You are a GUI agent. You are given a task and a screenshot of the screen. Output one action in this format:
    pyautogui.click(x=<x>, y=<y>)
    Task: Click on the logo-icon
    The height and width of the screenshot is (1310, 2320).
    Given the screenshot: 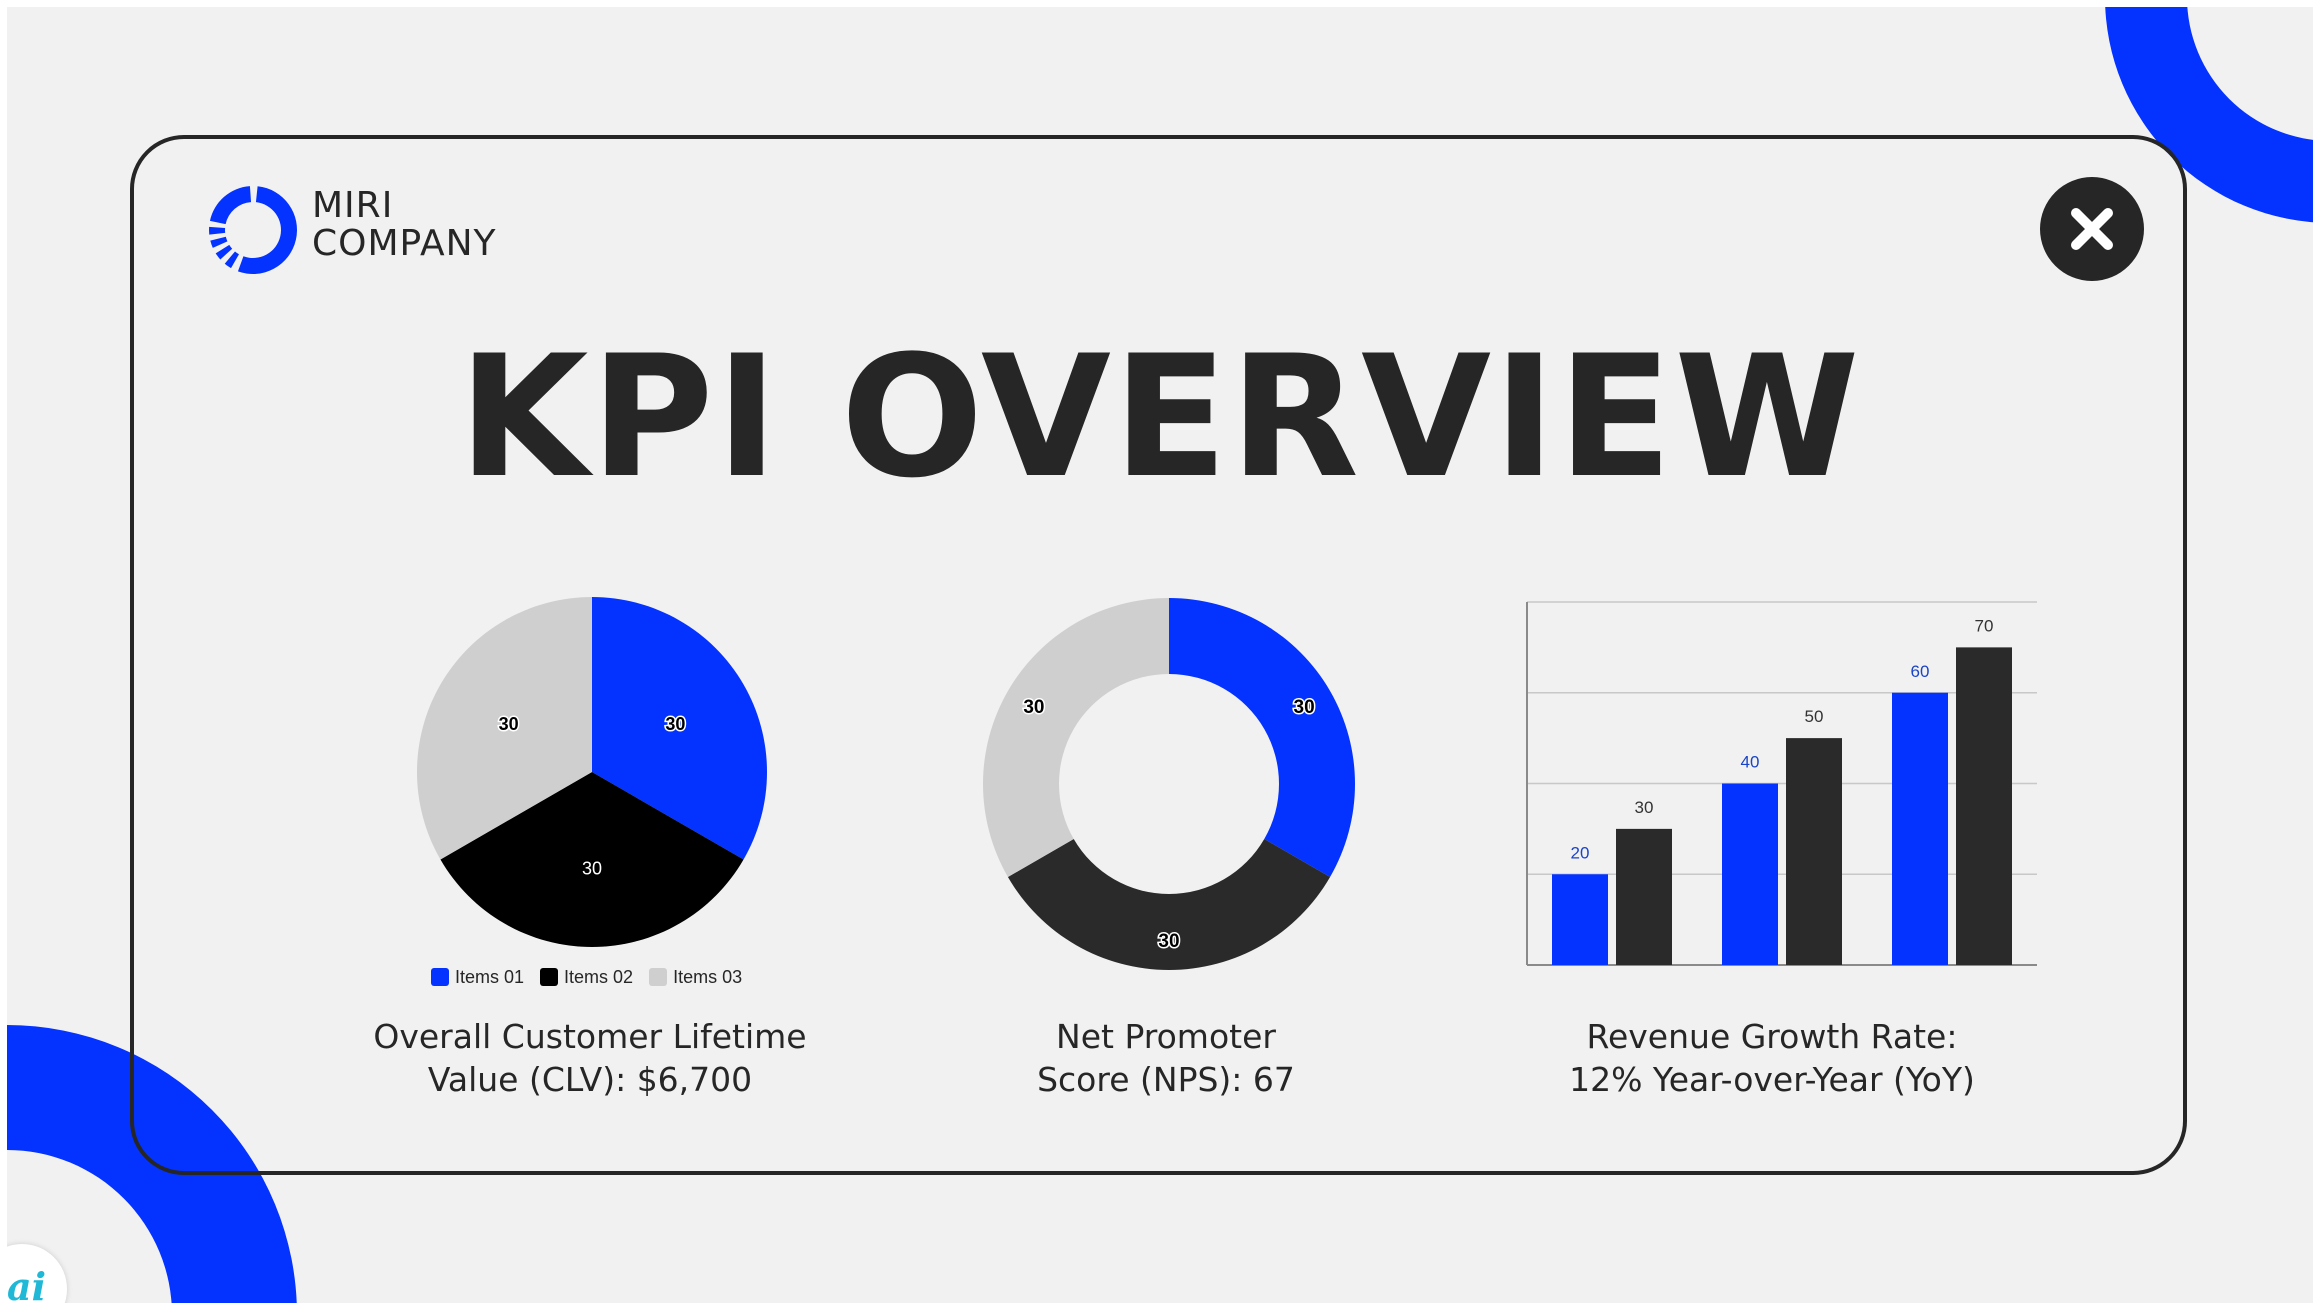 What is the action you would take?
    pyautogui.click(x=253, y=230)
    